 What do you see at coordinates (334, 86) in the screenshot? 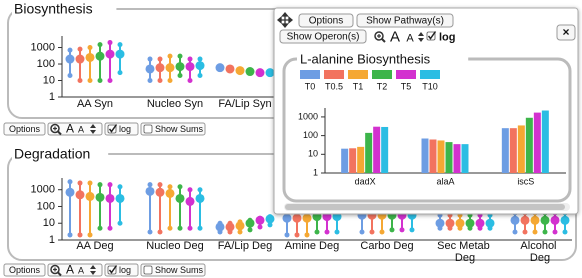
I see `legend-label: T0.5` at bounding box center [334, 86].